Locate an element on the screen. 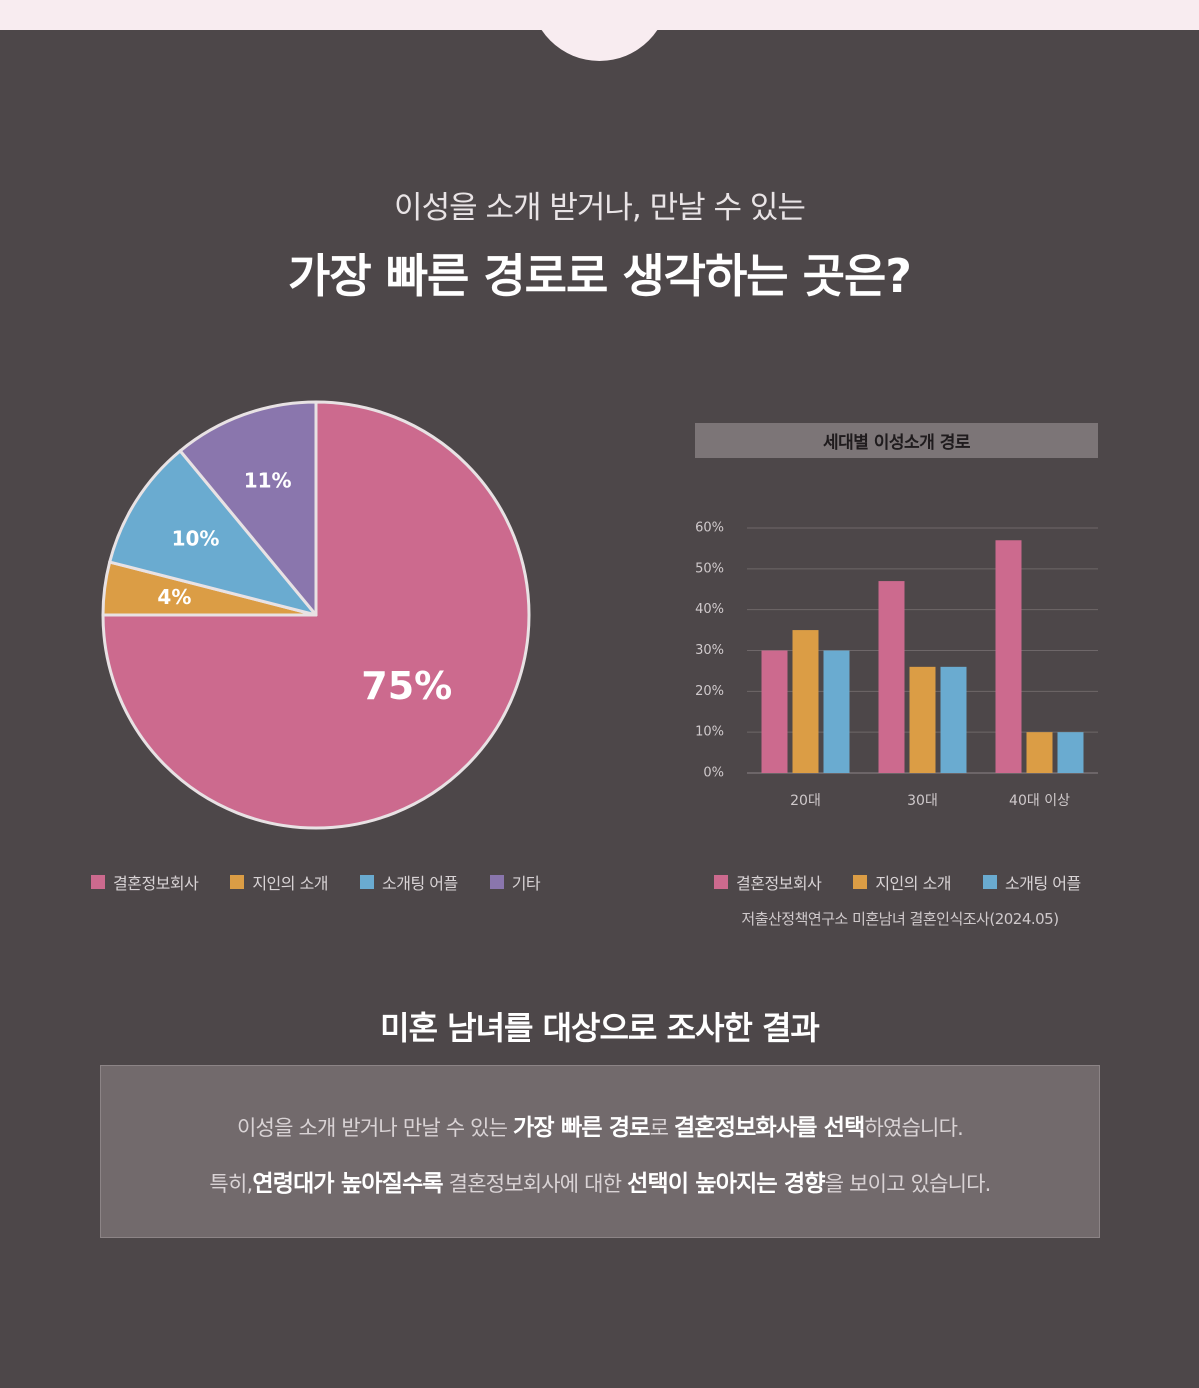  result-text: 결혼정보회사에 대한 is located at coordinates (535, 1184).